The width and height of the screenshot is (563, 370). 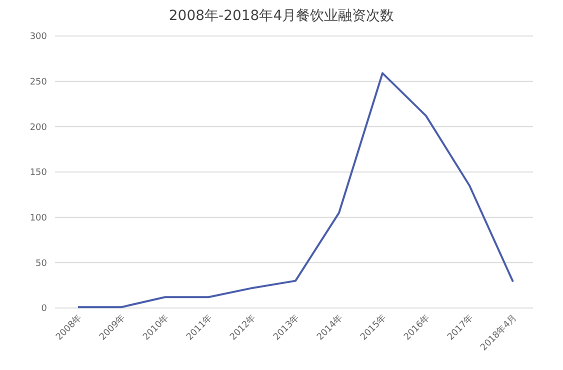 What do you see at coordinates (39, 173) in the screenshot?
I see `y-tick-label: 150` at bounding box center [39, 173].